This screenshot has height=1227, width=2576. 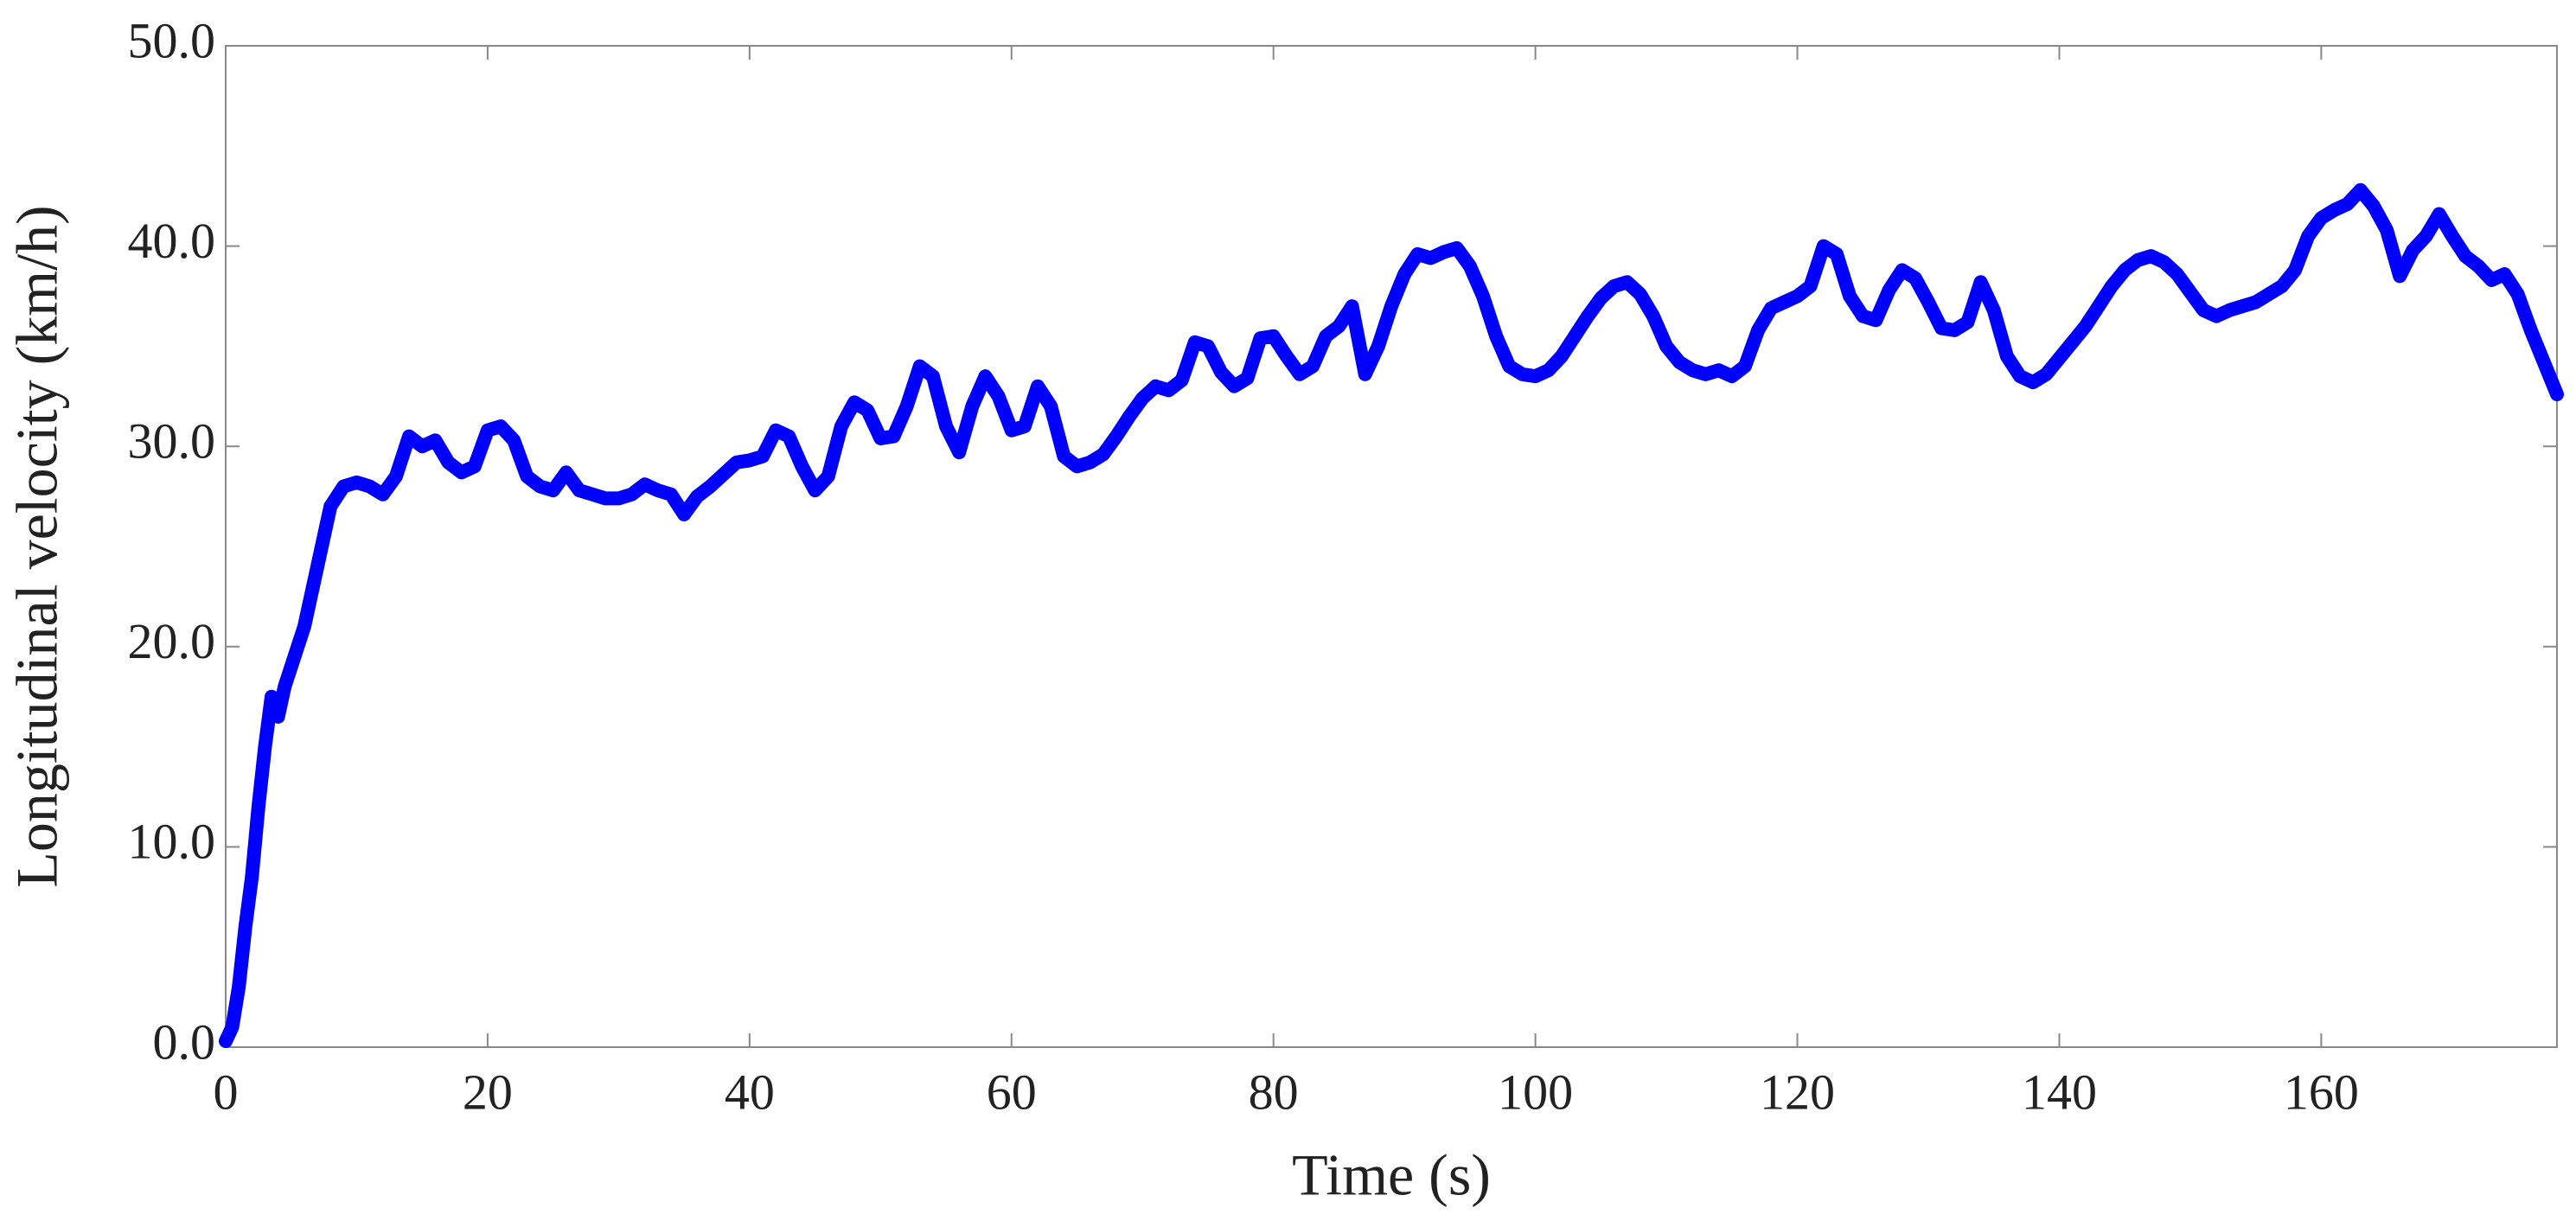 I want to click on y-tick-label: 50.0, so click(x=172, y=40).